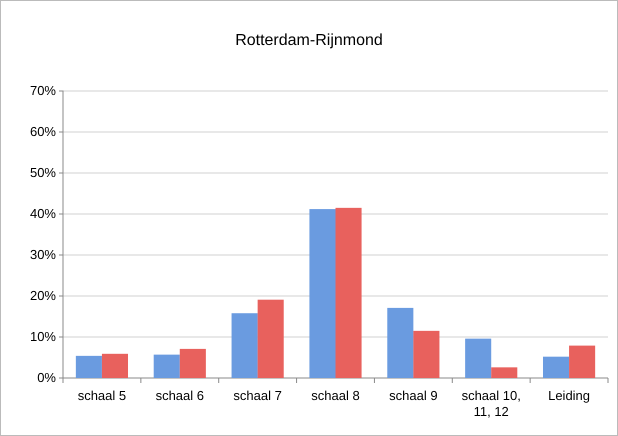 This screenshot has width=618, height=436. Describe the element at coordinates (569, 395) in the screenshot. I see `x-tick-label: Leiding` at that location.